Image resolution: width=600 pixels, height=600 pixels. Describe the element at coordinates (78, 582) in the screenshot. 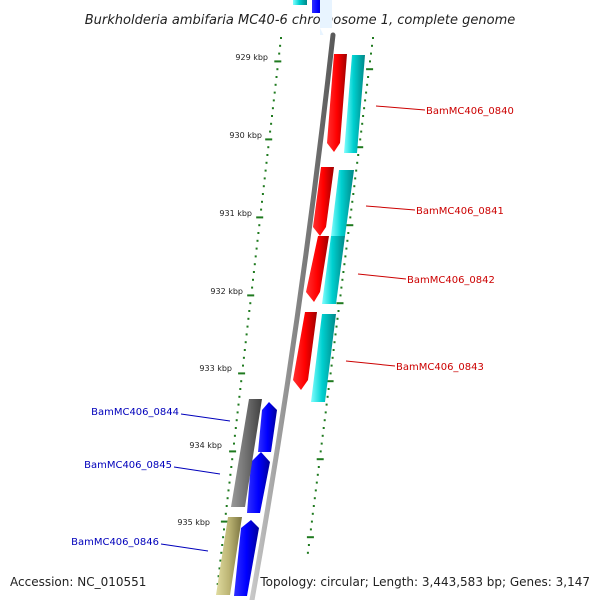

I see `accession-text: Accession: NC_010551` at that location.